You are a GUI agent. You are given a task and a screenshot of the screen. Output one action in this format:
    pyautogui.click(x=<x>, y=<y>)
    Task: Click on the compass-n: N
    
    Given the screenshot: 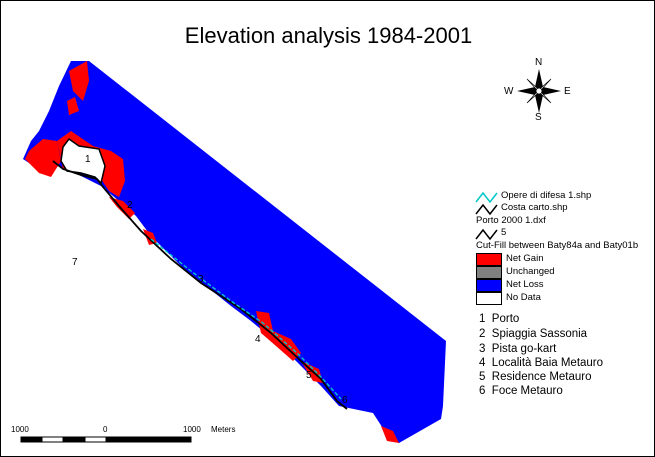 What is the action you would take?
    pyautogui.click(x=539, y=62)
    